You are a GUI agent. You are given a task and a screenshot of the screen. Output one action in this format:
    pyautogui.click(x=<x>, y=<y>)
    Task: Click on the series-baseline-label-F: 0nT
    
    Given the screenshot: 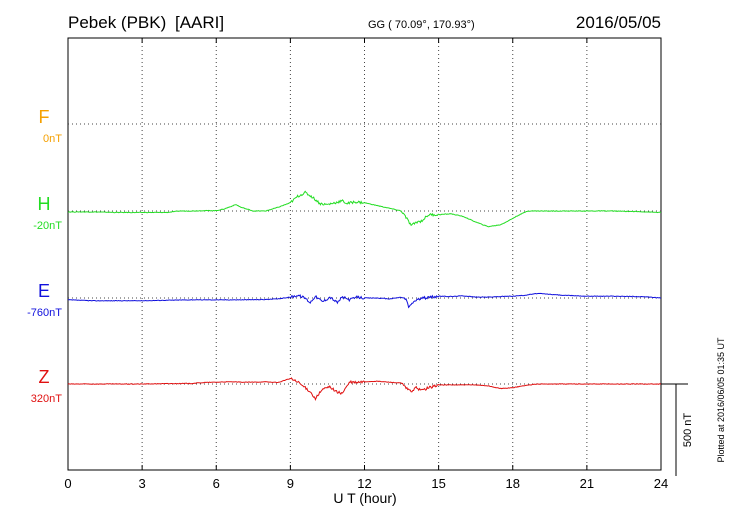 What is the action you would take?
    pyautogui.click(x=52, y=139)
    